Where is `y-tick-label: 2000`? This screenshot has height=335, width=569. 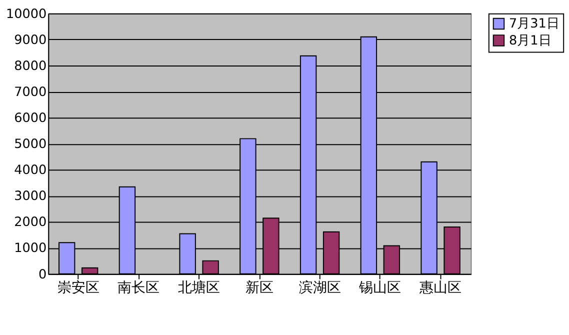 y-tick-label: 2000 is located at coordinates (30, 222).